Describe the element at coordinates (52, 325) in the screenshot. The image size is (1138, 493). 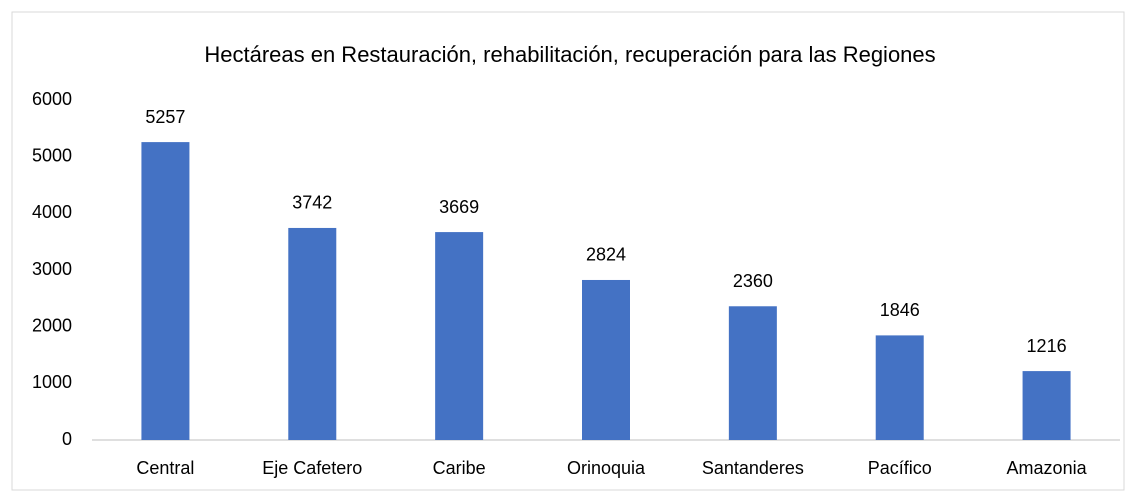
I see `y-tick-label: 2000` at that location.